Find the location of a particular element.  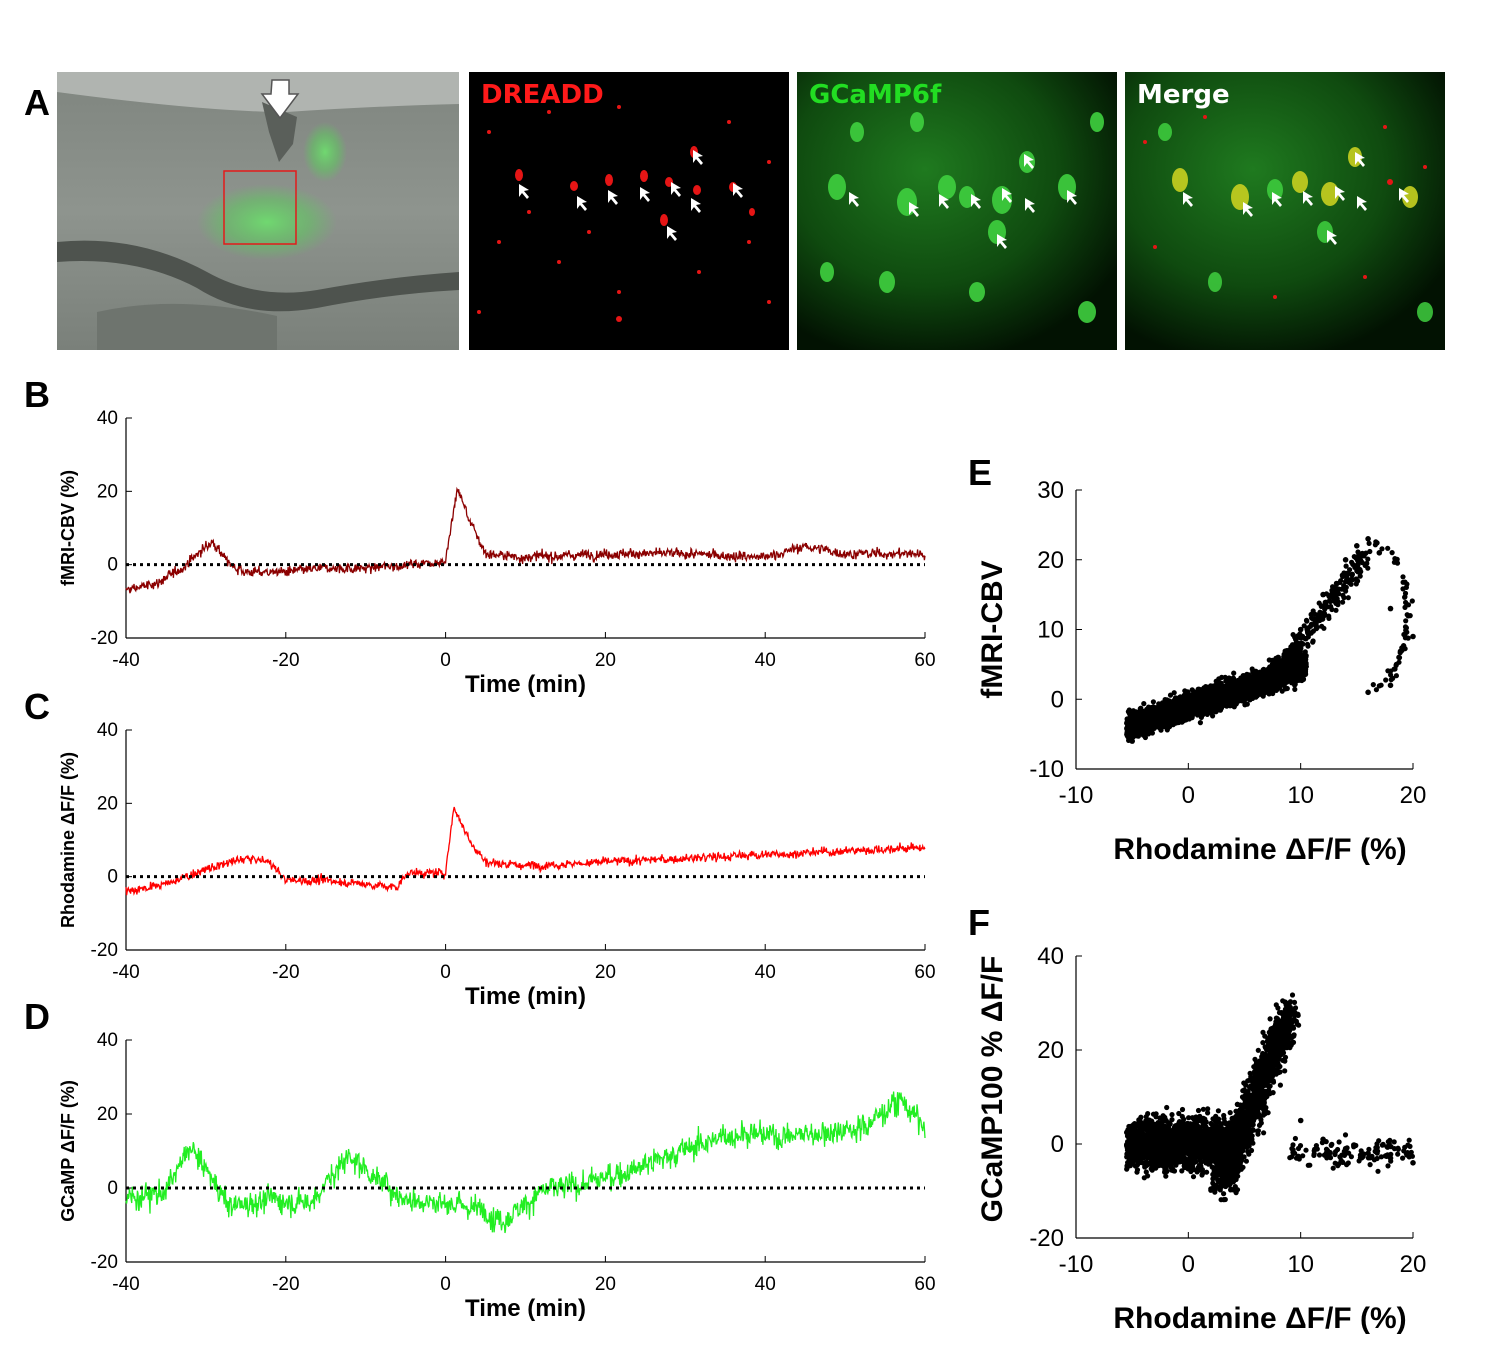

trace-line is located at coordinates (525, 1162).